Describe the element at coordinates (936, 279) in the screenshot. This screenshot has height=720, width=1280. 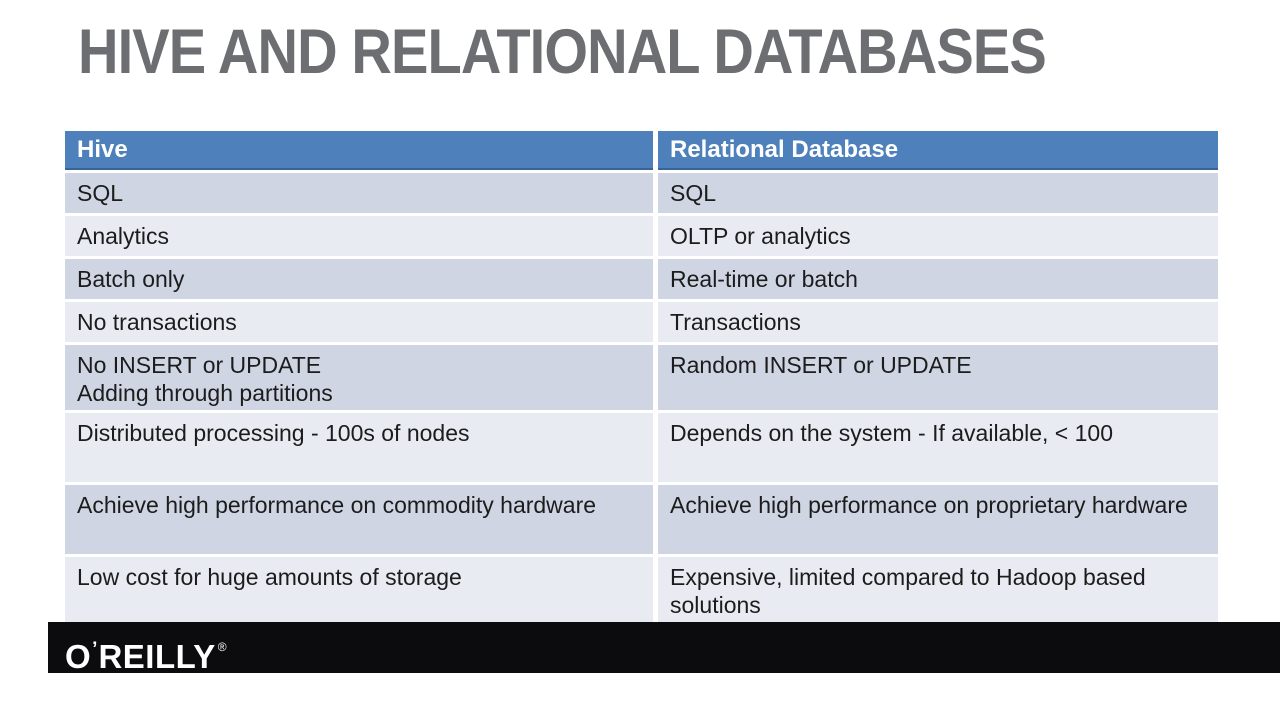
I see `cell-relational-database: Real-time or batch` at that location.